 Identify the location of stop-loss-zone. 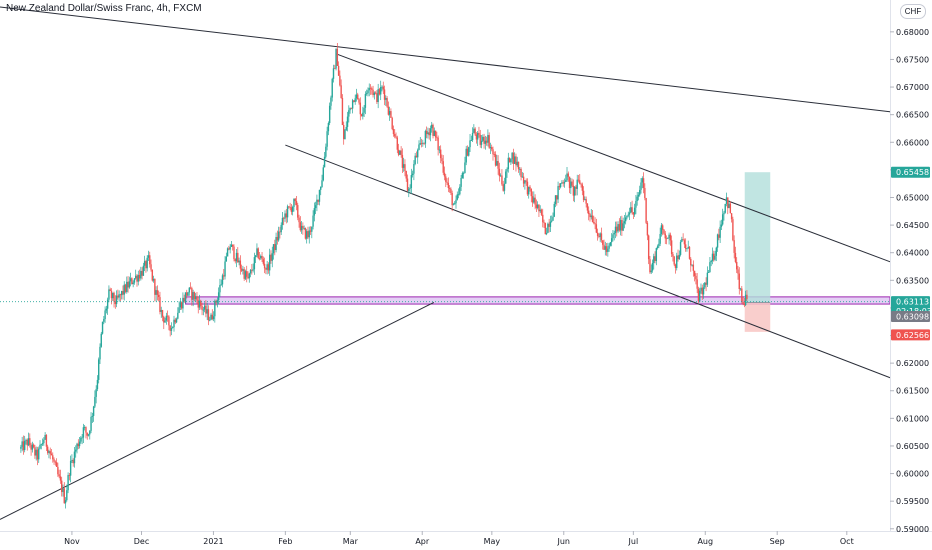
(757, 317).